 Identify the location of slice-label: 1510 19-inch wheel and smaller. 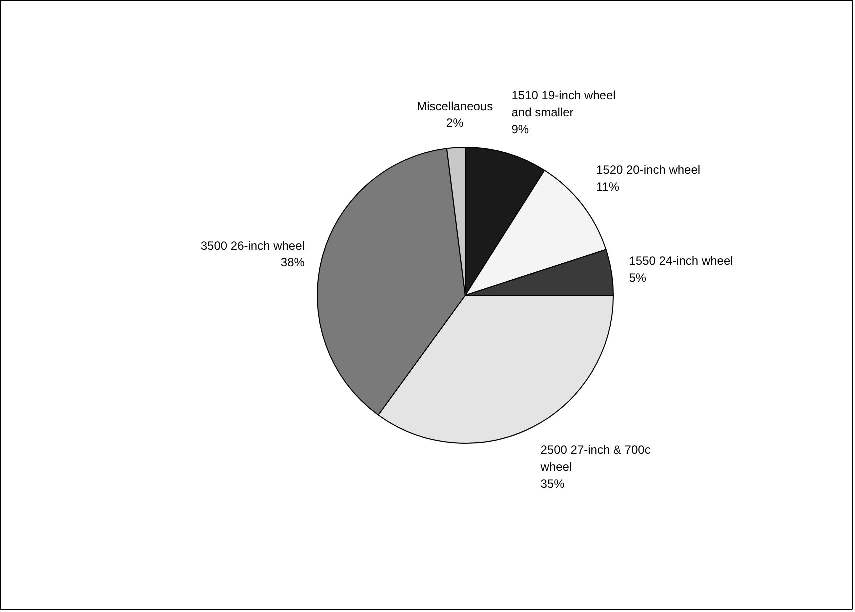
(564, 104).